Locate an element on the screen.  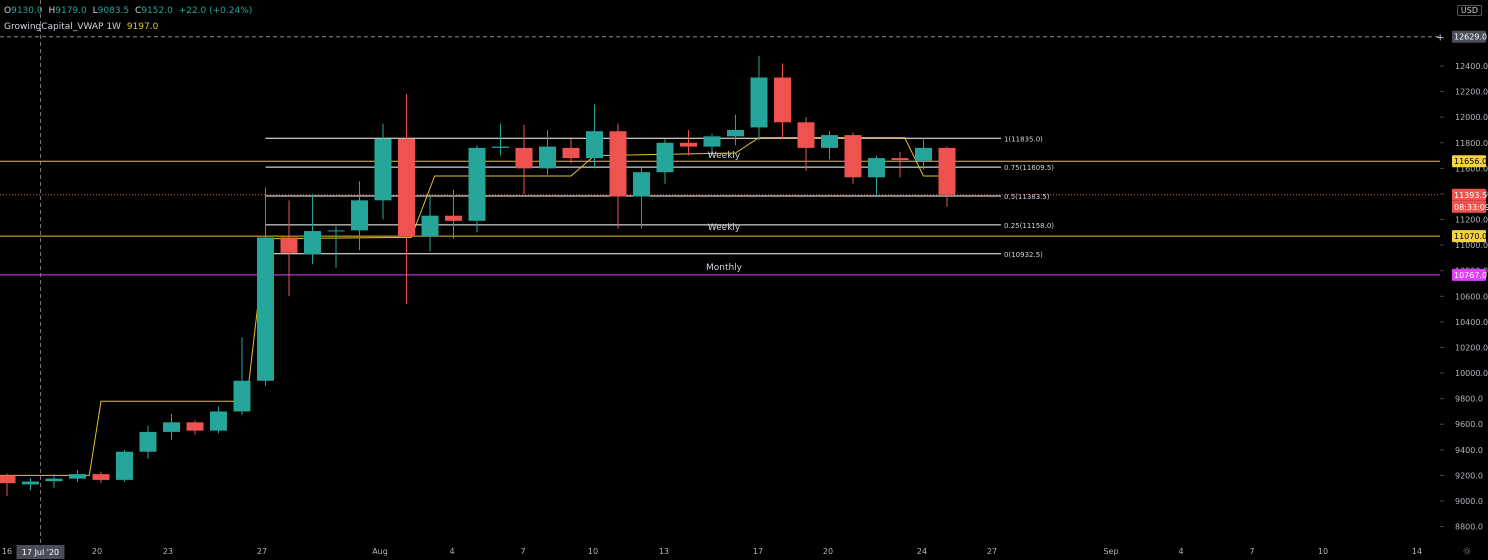
price-tick-label: 9000.0 is located at coordinates (1469, 501).